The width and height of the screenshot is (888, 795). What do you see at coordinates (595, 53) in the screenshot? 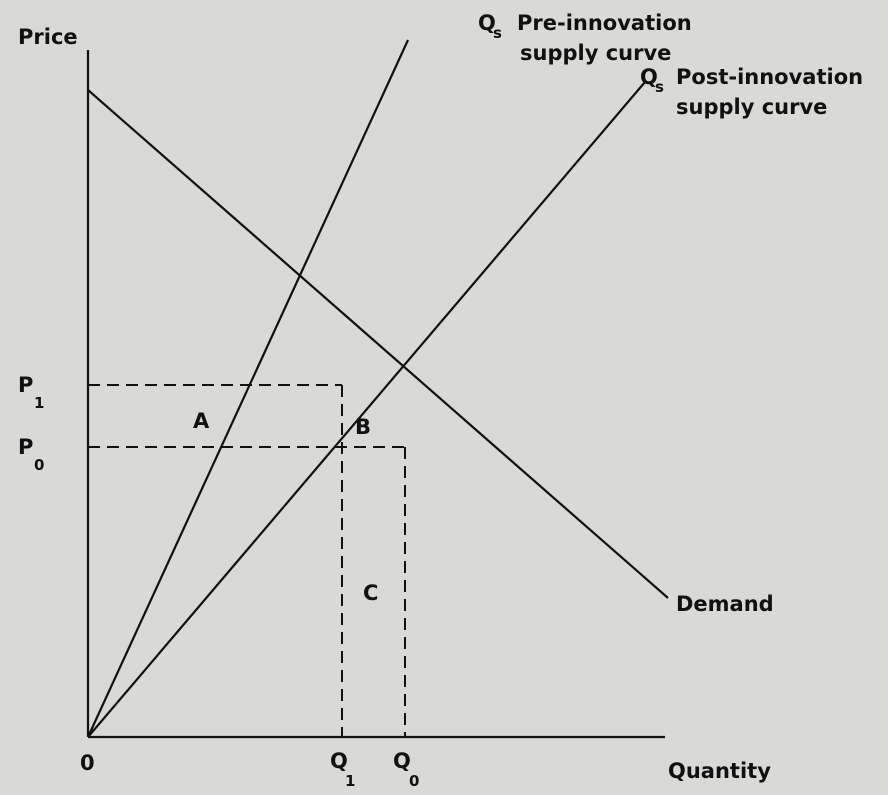
I see `pre-supply-label: supply curve` at bounding box center [595, 53].